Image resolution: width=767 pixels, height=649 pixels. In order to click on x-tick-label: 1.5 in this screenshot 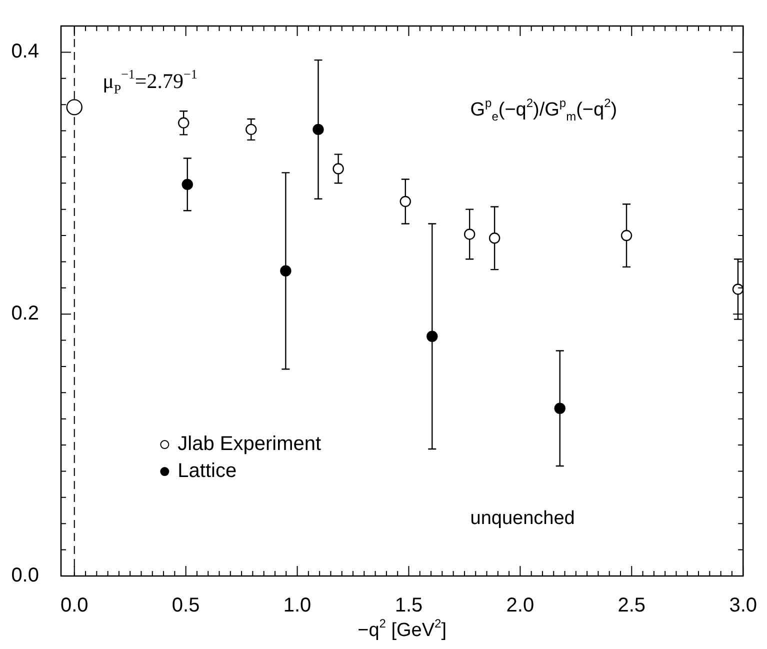, I will do `click(408, 605)`.